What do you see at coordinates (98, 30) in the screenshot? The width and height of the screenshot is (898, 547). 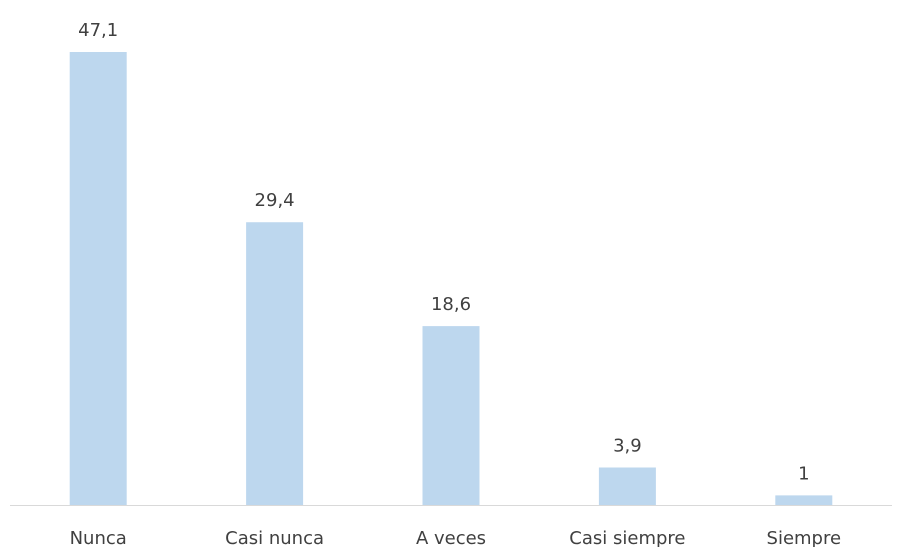 I see `data-label: 47,1` at bounding box center [98, 30].